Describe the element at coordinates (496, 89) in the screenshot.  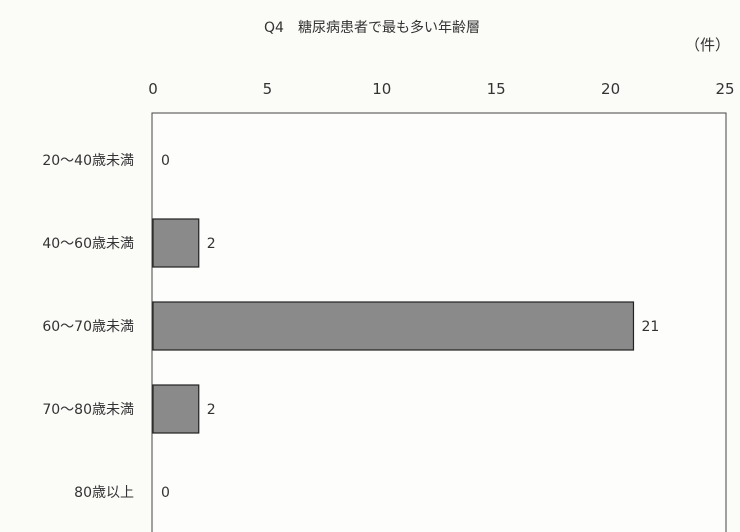
I see `x-tick-label: 15` at that location.